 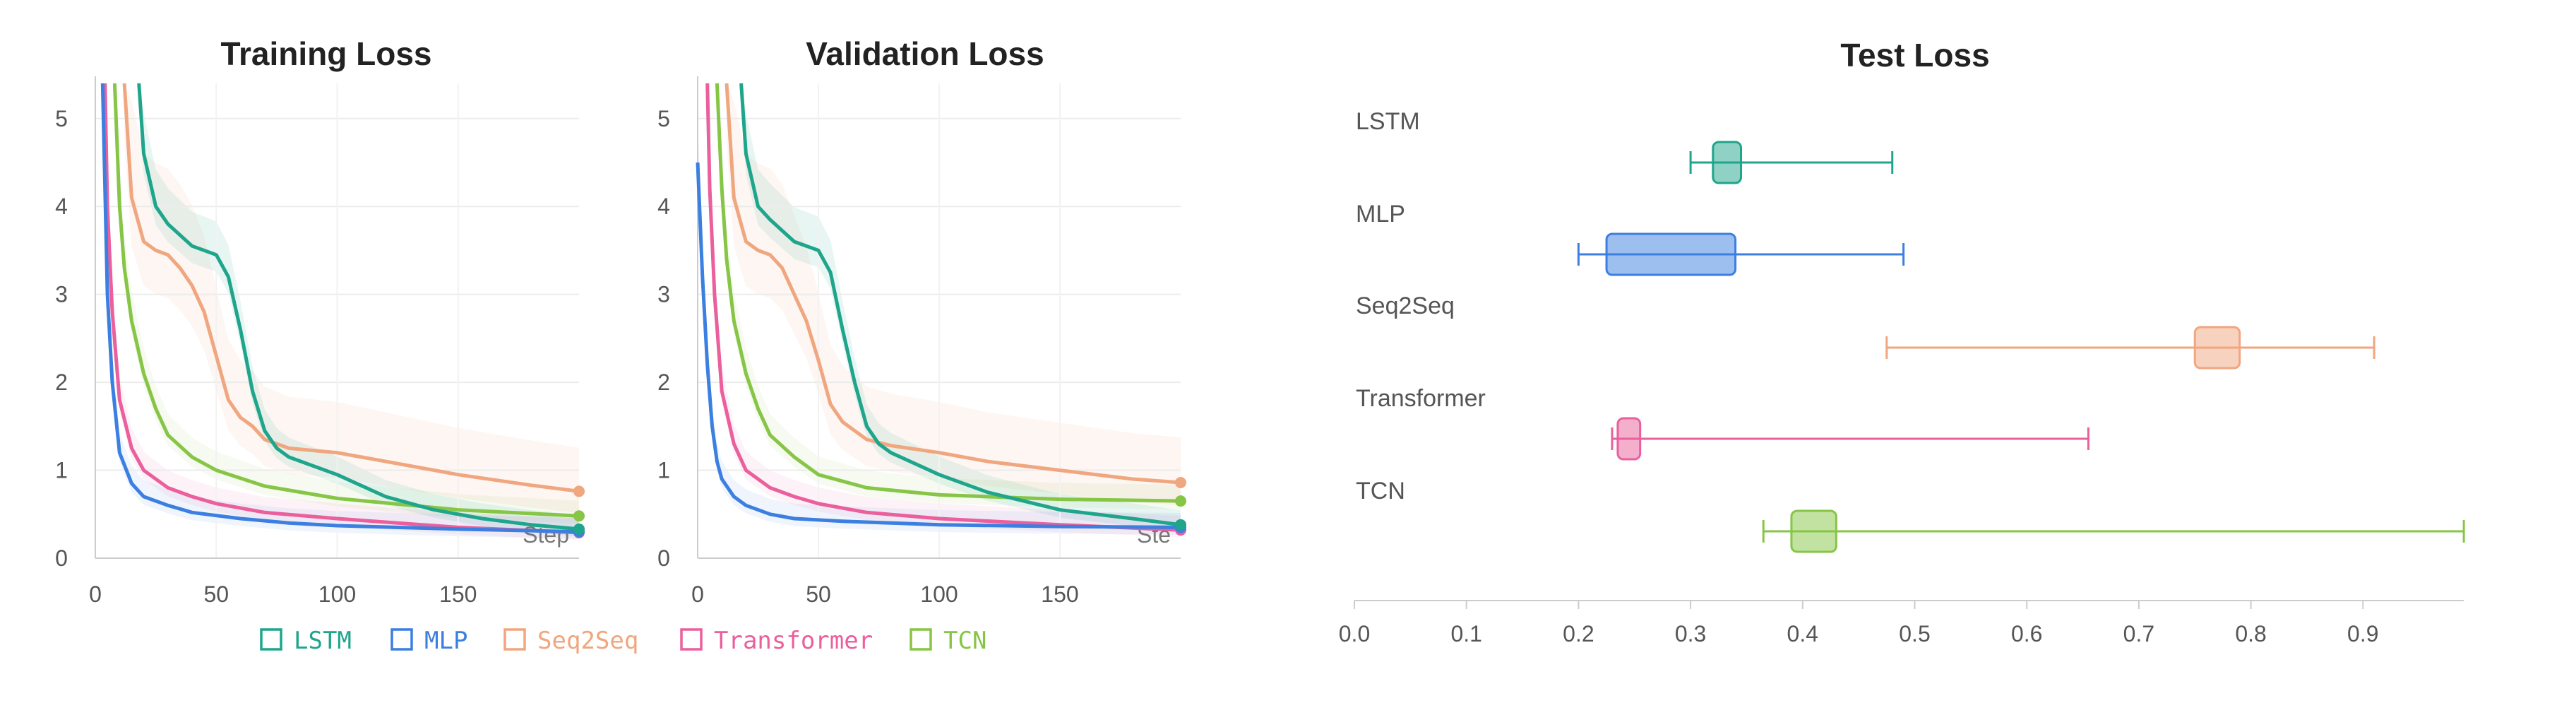 I want to click on training-ytick-label: 1, so click(x=61, y=470).